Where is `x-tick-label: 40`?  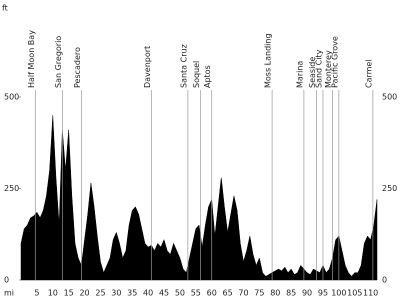
x-tick-label: 40 is located at coordinates (148, 293).